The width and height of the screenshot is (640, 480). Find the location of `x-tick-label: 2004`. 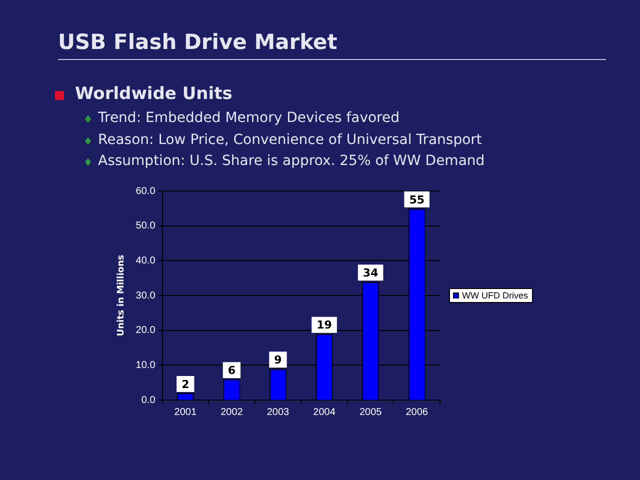

x-tick-label: 2004 is located at coordinates (324, 412).